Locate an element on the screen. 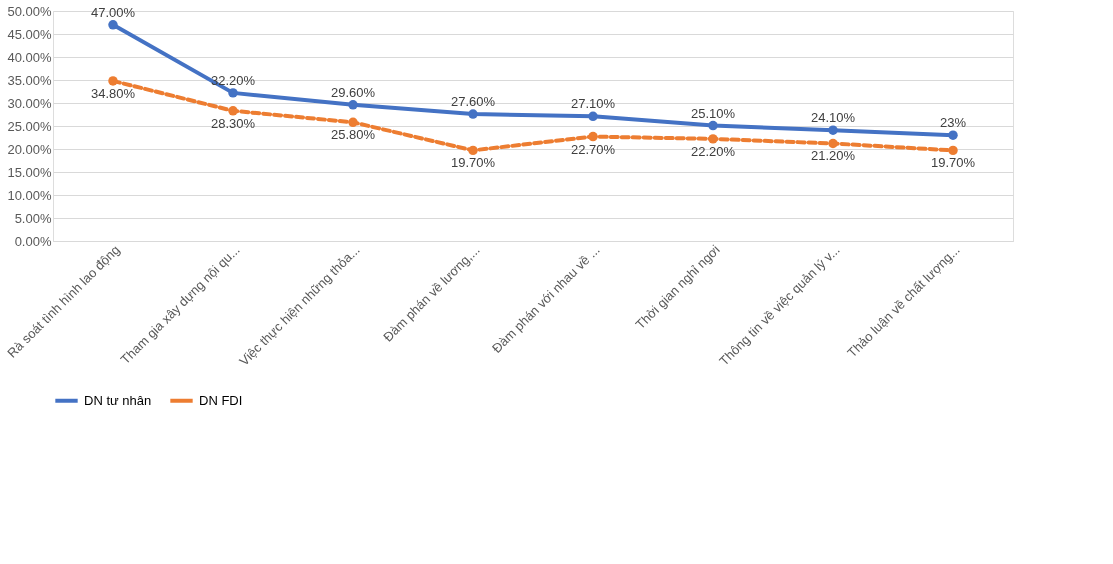 The width and height of the screenshot is (1113, 564). data-label: 34.80% is located at coordinates (113, 93).